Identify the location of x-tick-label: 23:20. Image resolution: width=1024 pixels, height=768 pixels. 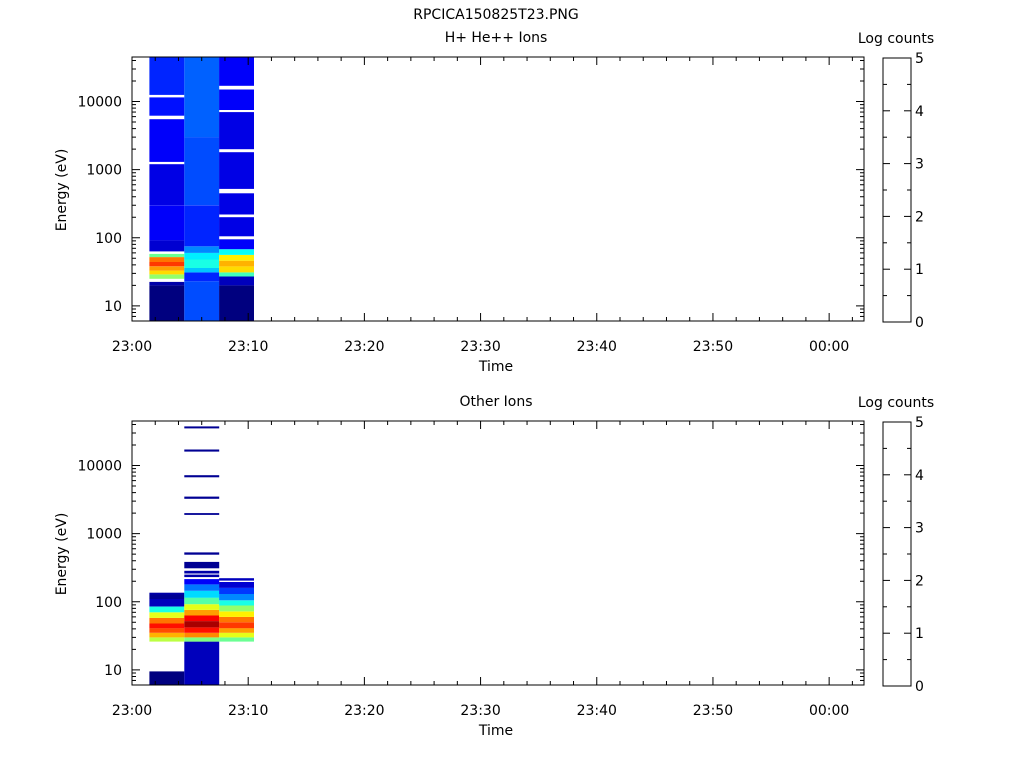
(364, 711).